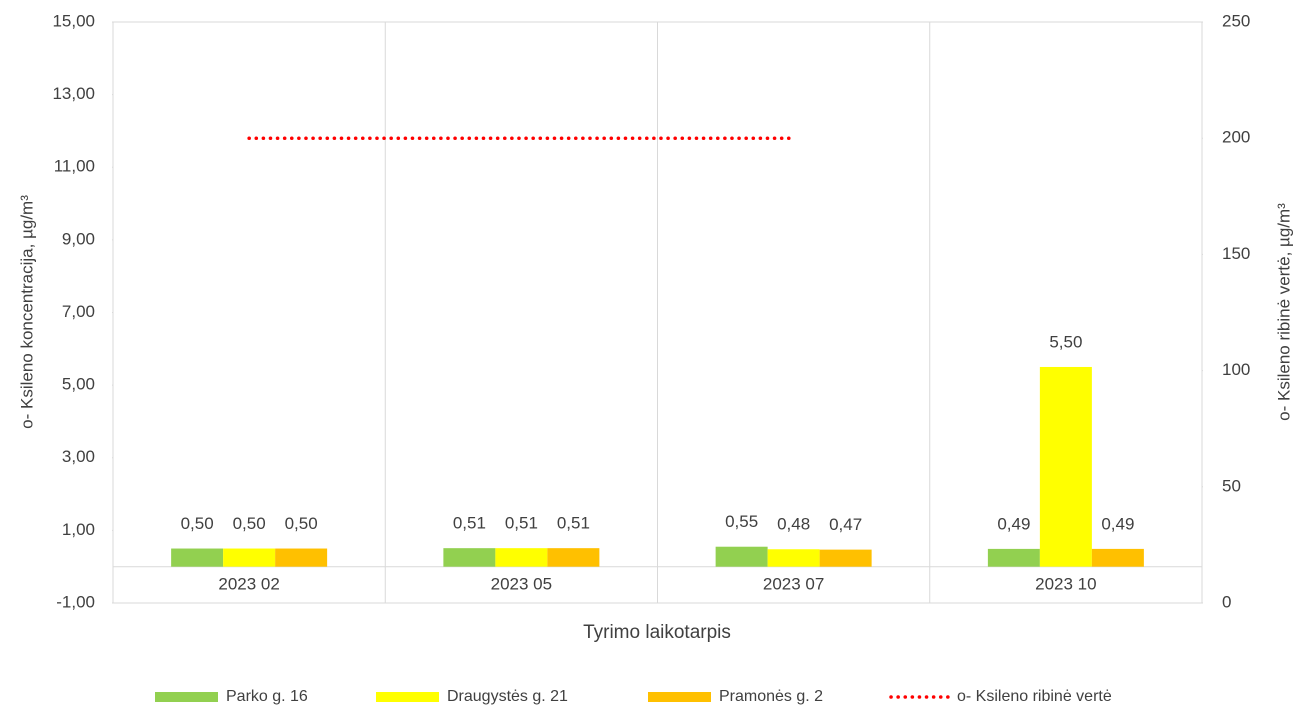 The image size is (1306, 715). What do you see at coordinates (1034, 696) in the screenshot?
I see `legend-label: o- Ksileno ribinė vertė` at bounding box center [1034, 696].